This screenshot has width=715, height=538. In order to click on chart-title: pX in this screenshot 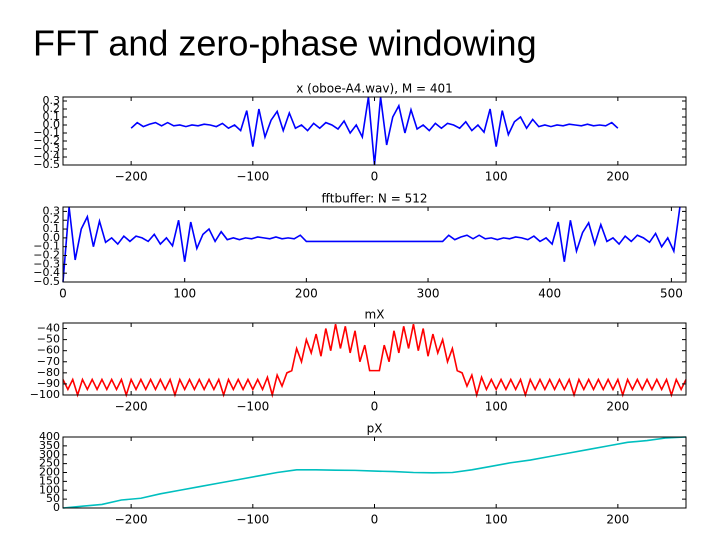, I will do `click(375, 429)`.